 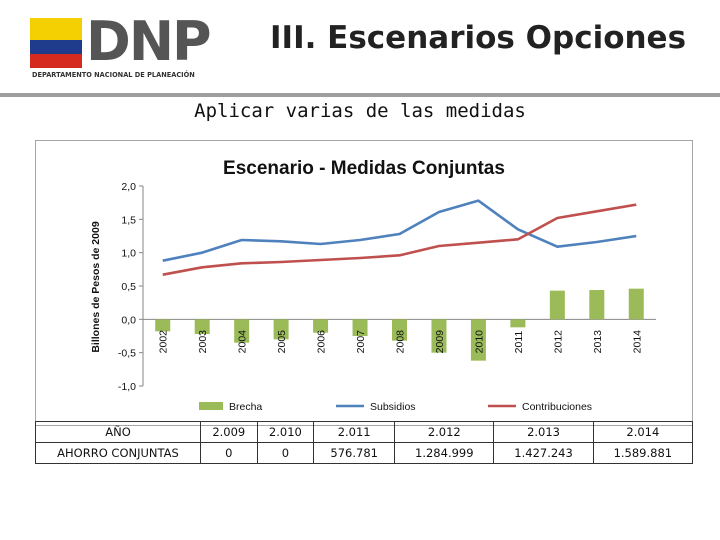 I want to click on y-tick-label: 0,0, so click(x=128, y=320).